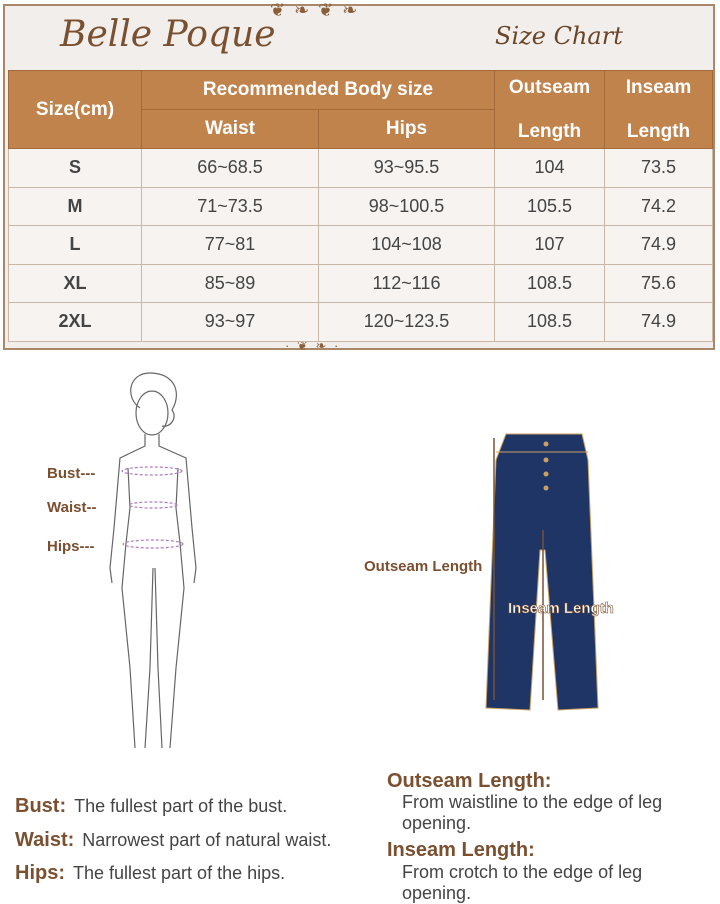 This screenshot has width=720, height=904. What do you see at coordinates (561, 609) in the screenshot?
I see `inseam-label: Inseam Length` at bounding box center [561, 609].